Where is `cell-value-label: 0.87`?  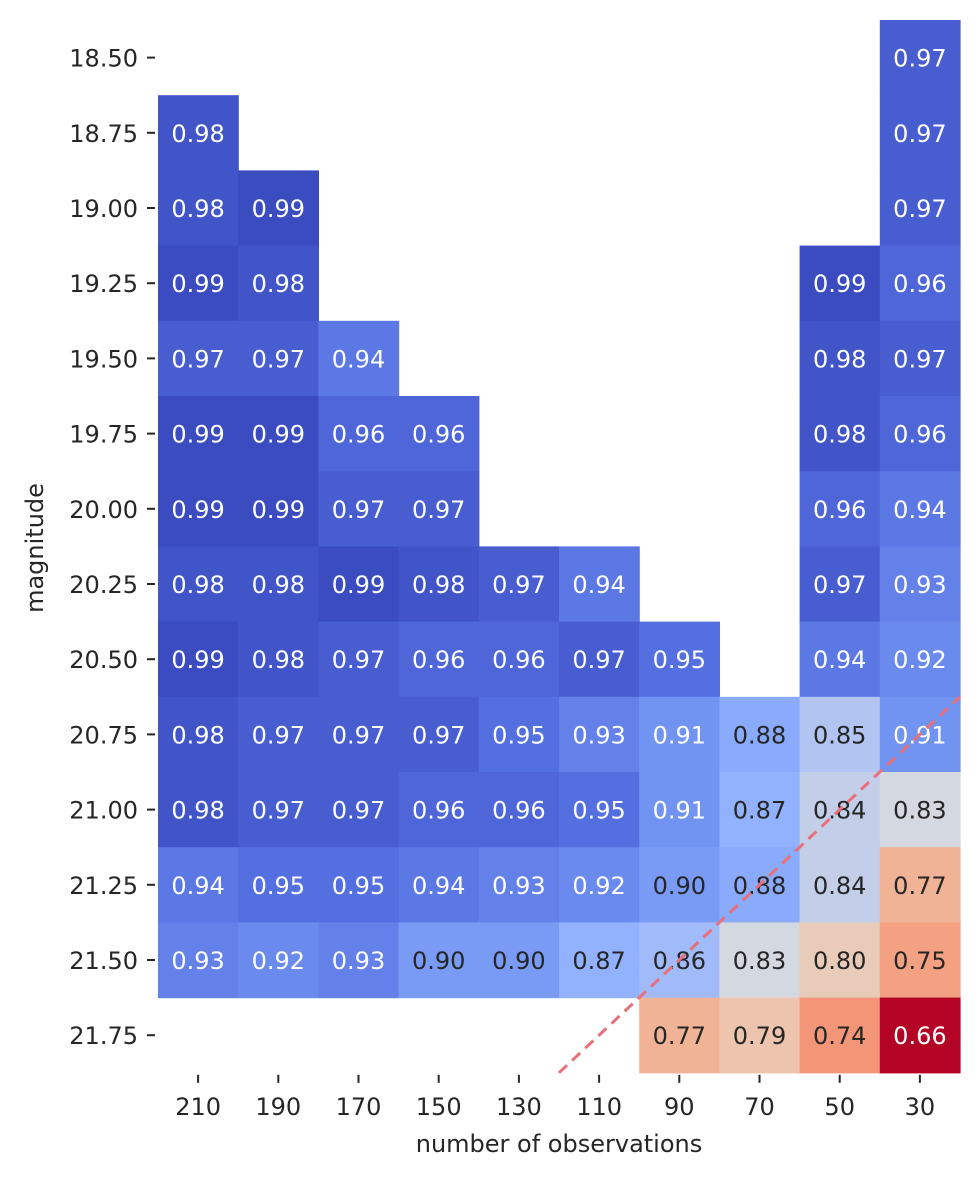 cell-value-label: 0.87 is located at coordinates (759, 811).